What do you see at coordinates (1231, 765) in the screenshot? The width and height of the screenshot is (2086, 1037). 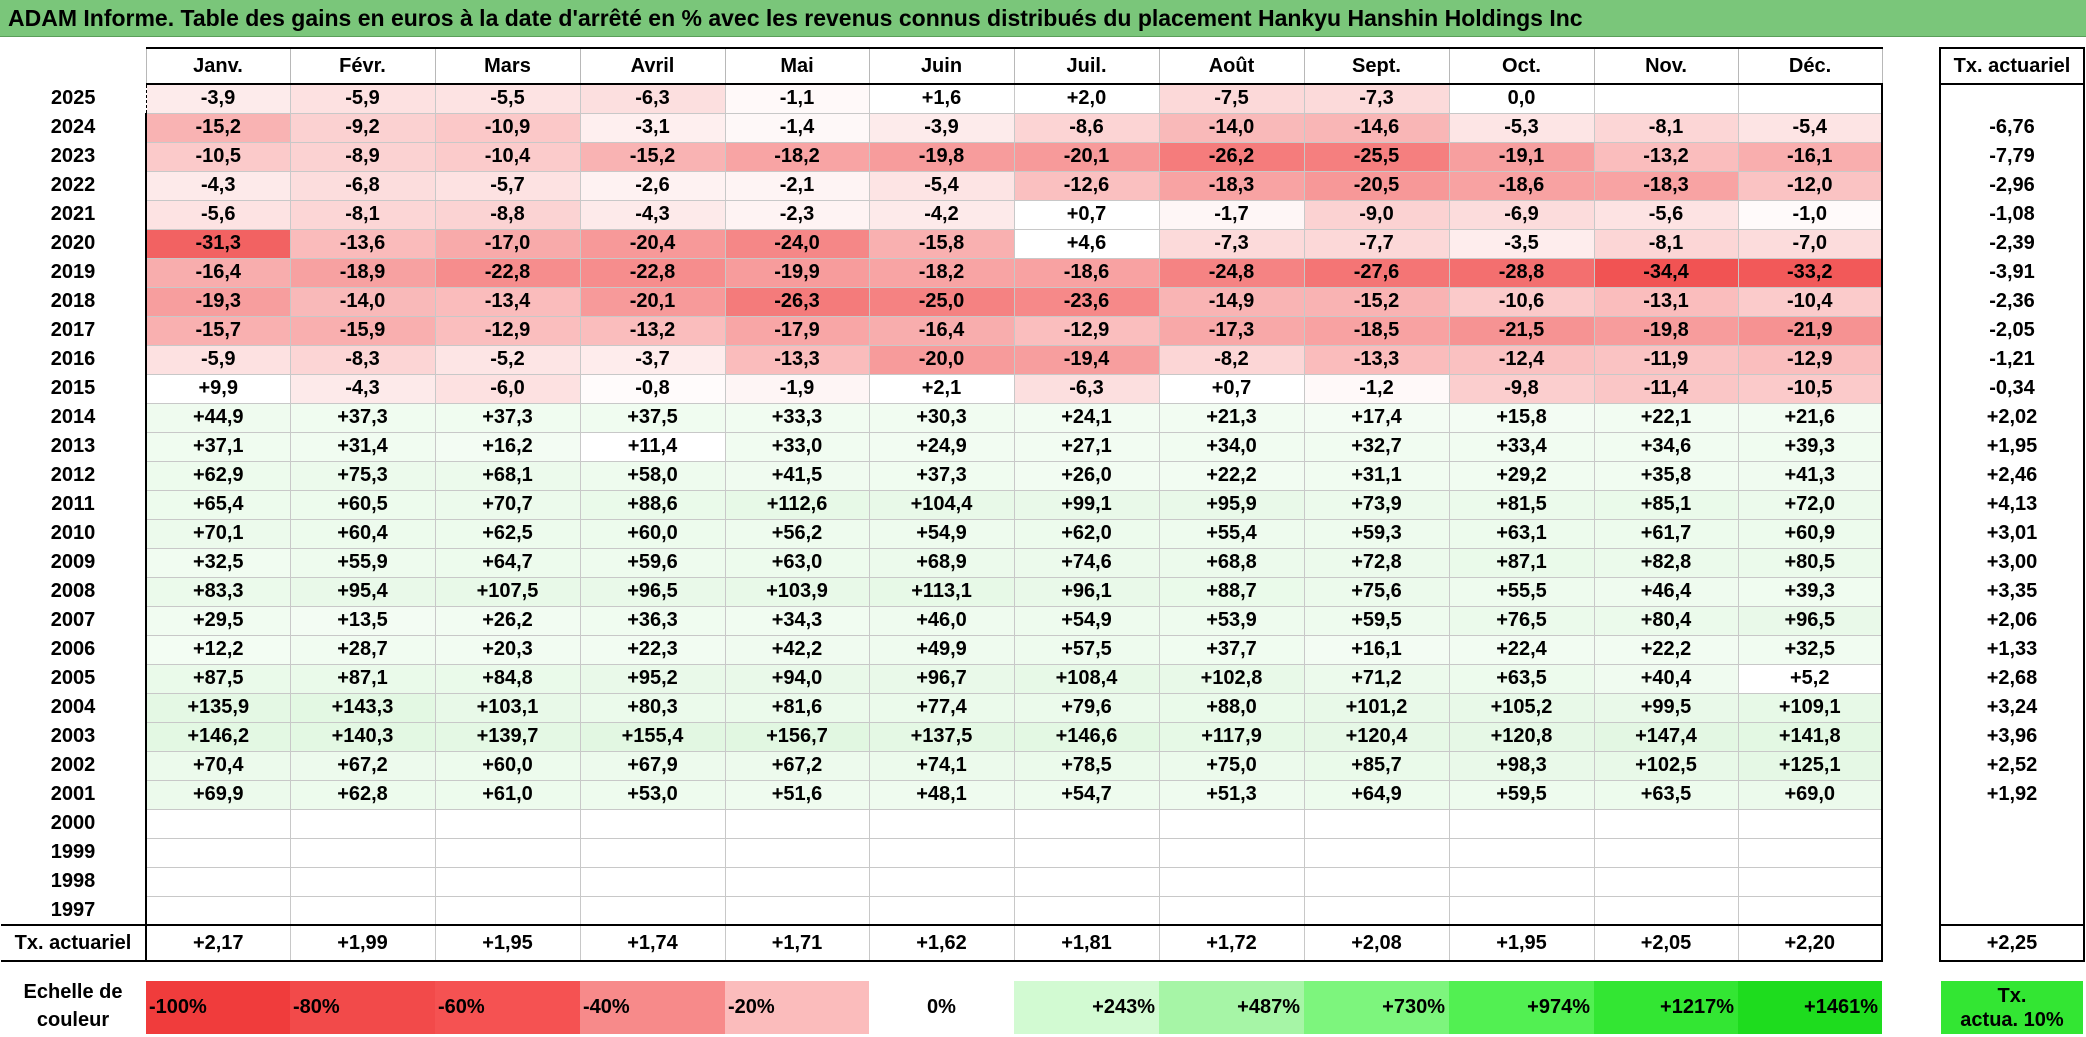 I see `gain-cell: +75,0` at bounding box center [1231, 765].